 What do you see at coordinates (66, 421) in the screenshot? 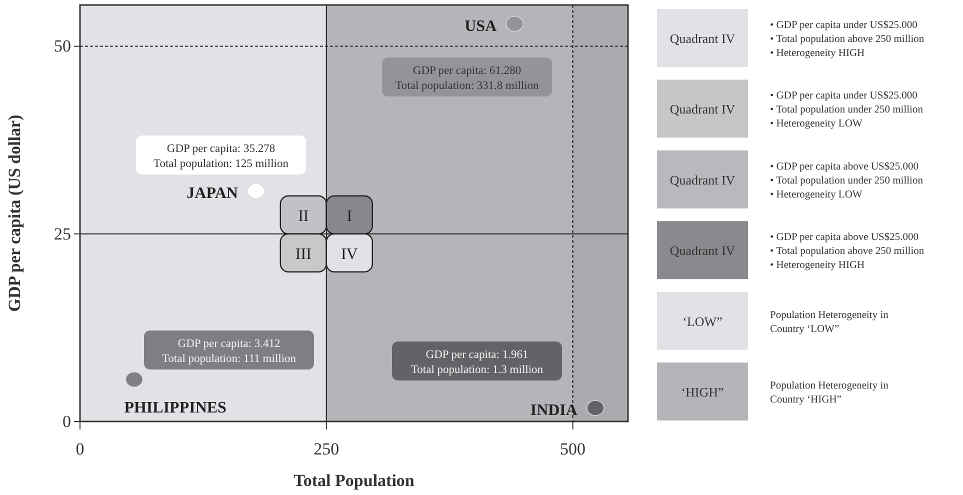
I see `y-tick-label: 0` at bounding box center [66, 421].